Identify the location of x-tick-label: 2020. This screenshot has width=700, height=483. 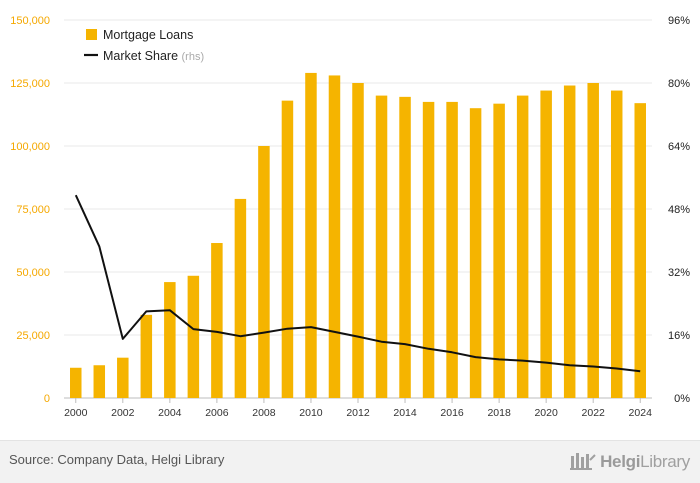
(546, 413).